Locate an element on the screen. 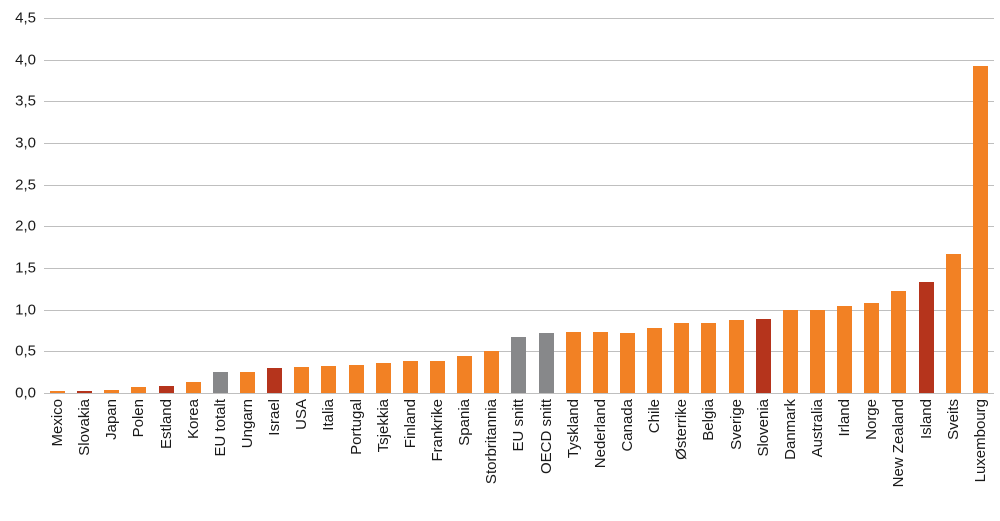 Image resolution: width=1000 pixels, height=521 pixels. bar-danmark is located at coordinates (790, 351).